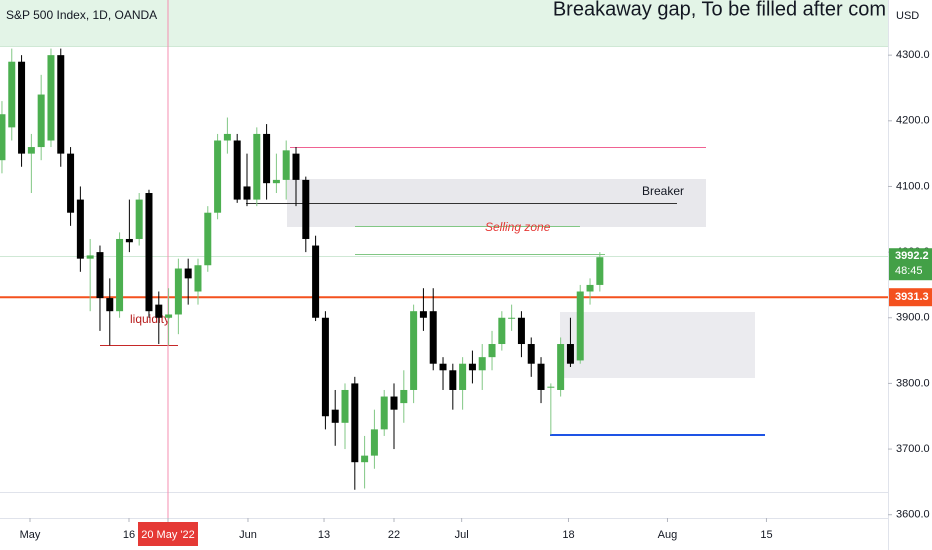 The height and width of the screenshot is (550, 932). Describe the element at coordinates (766, 535) in the screenshot. I see `x-tick-label: 15` at that location.